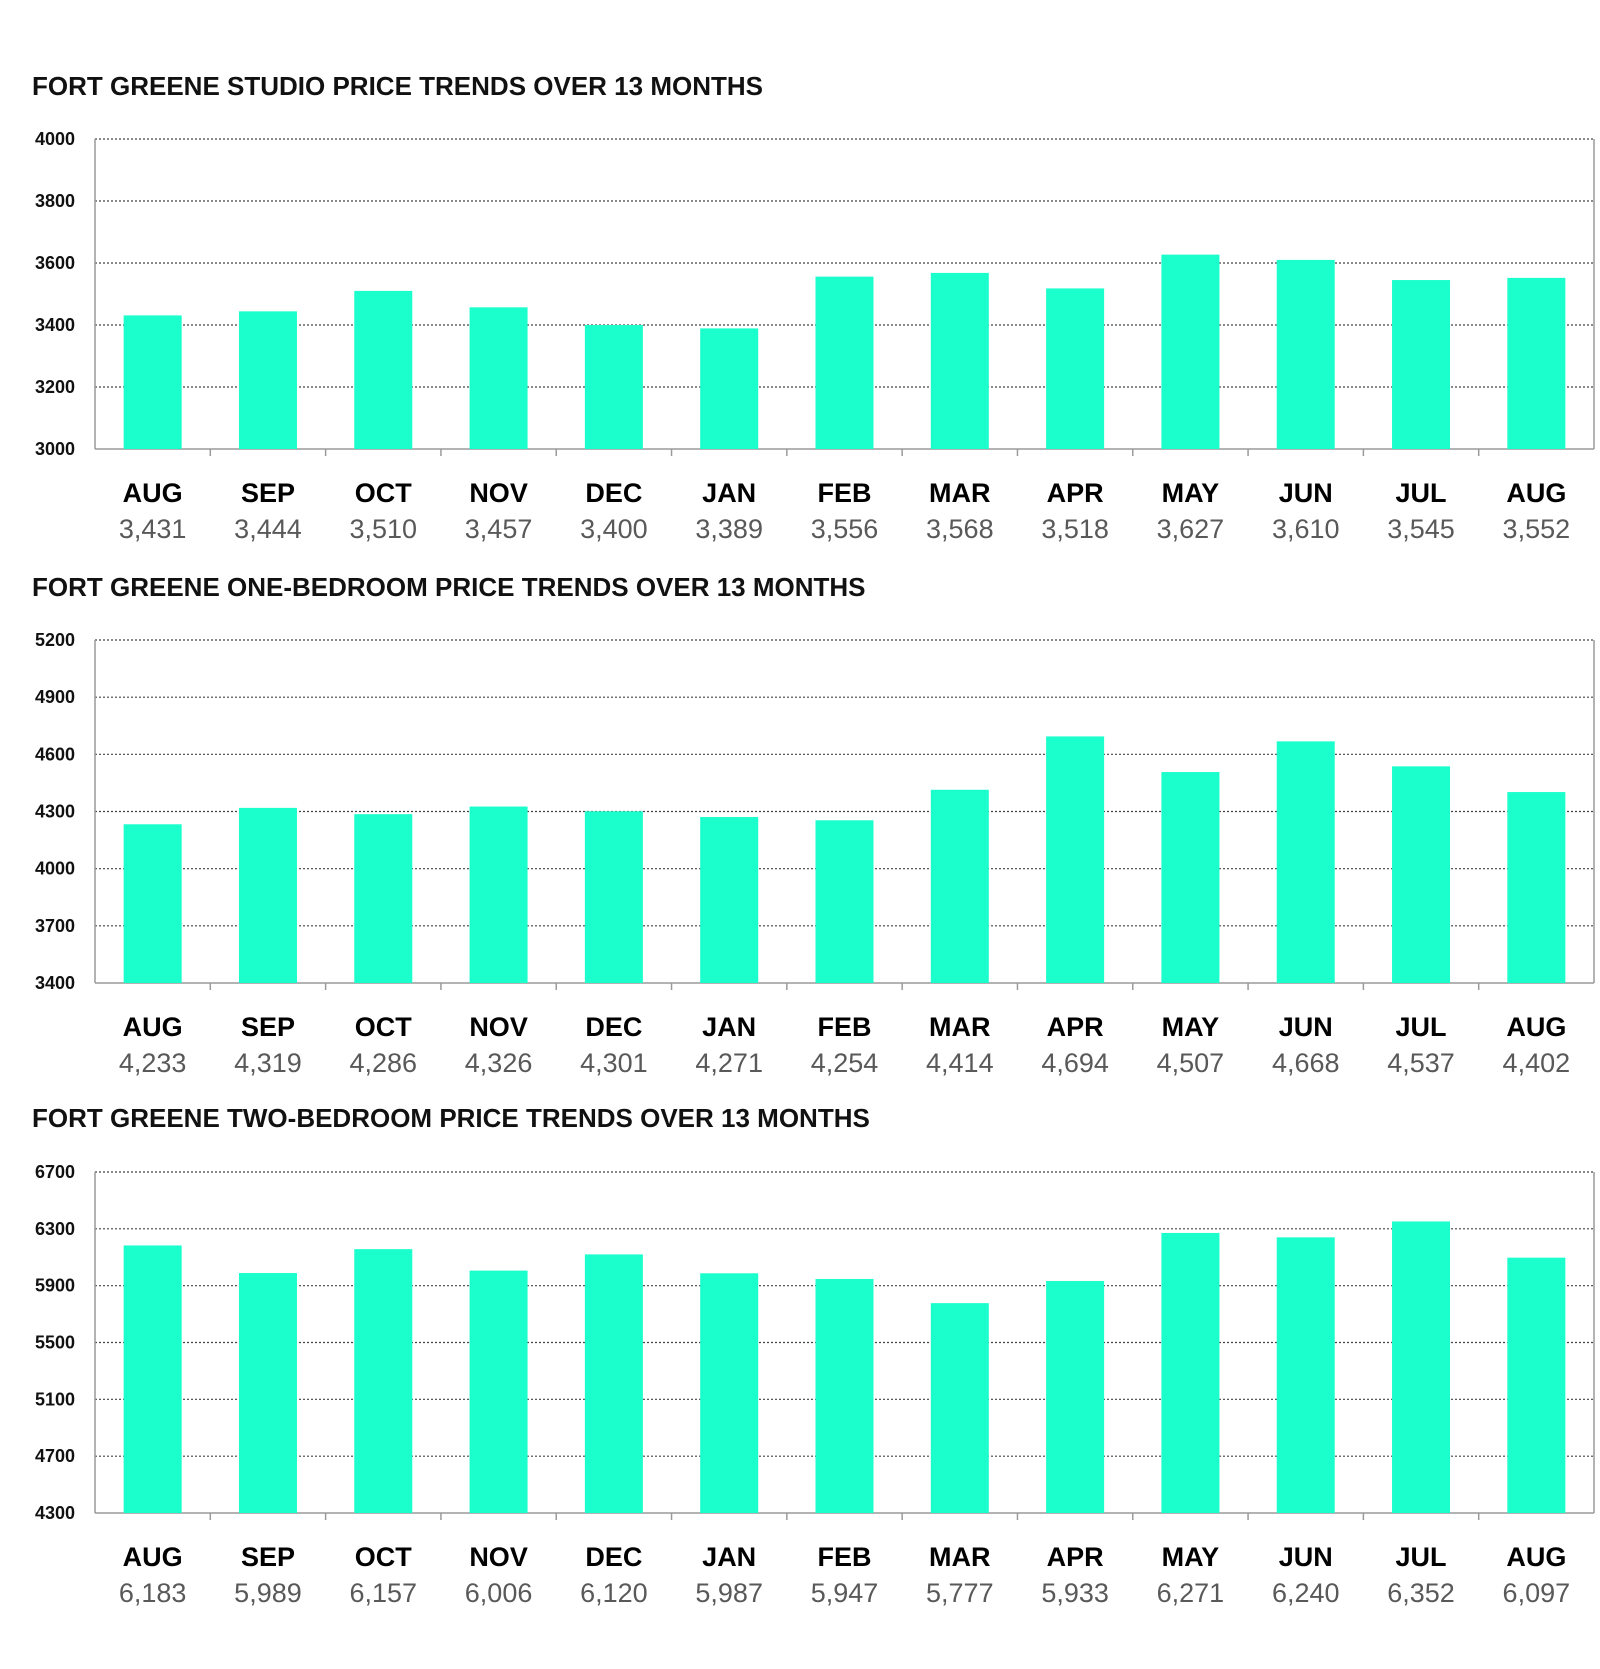 The image size is (1600, 1669). What do you see at coordinates (1075, 1063) in the screenshot?
I see `data-label: 4,694` at bounding box center [1075, 1063].